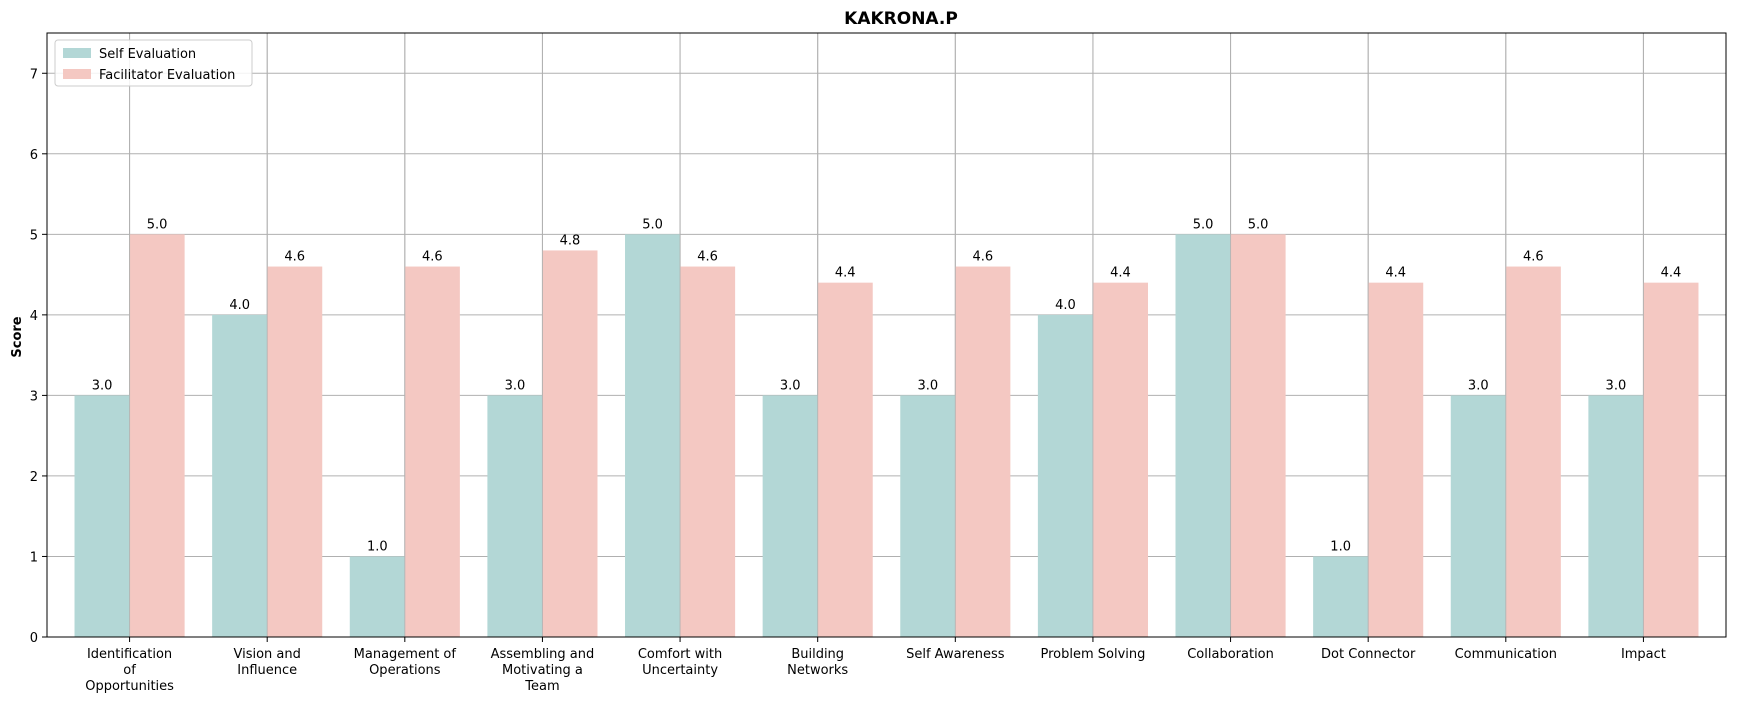 The image size is (1763, 707). Describe the element at coordinates (38, 356) in the screenshot. I see `y-ticks: 0 1 2 3 4 5 6 7` at that location.